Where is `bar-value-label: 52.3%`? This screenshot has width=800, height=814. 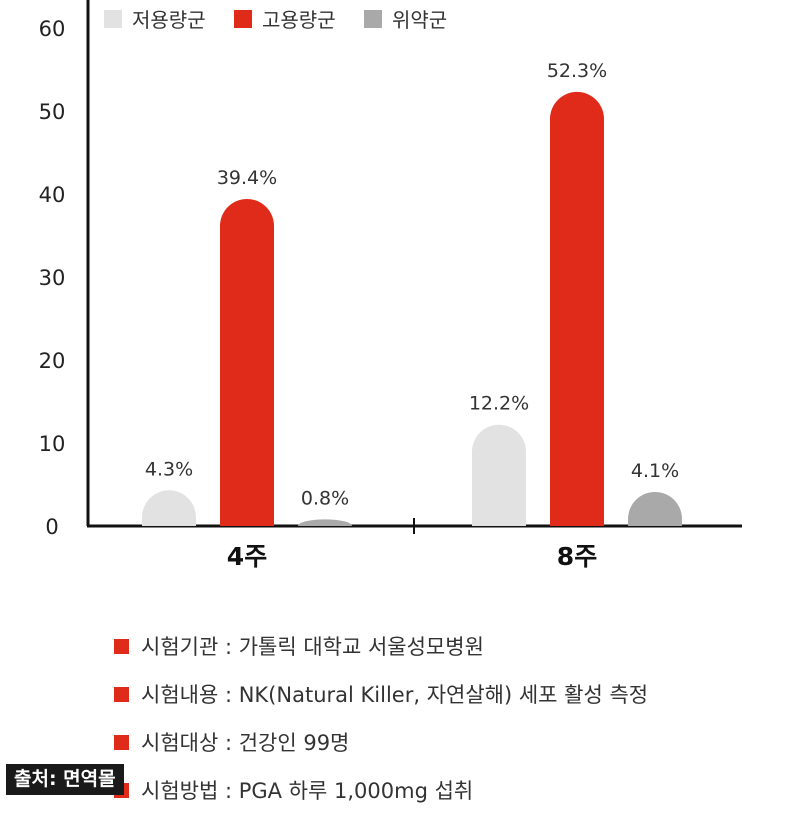 bar-value-label: 52.3% is located at coordinates (577, 71).